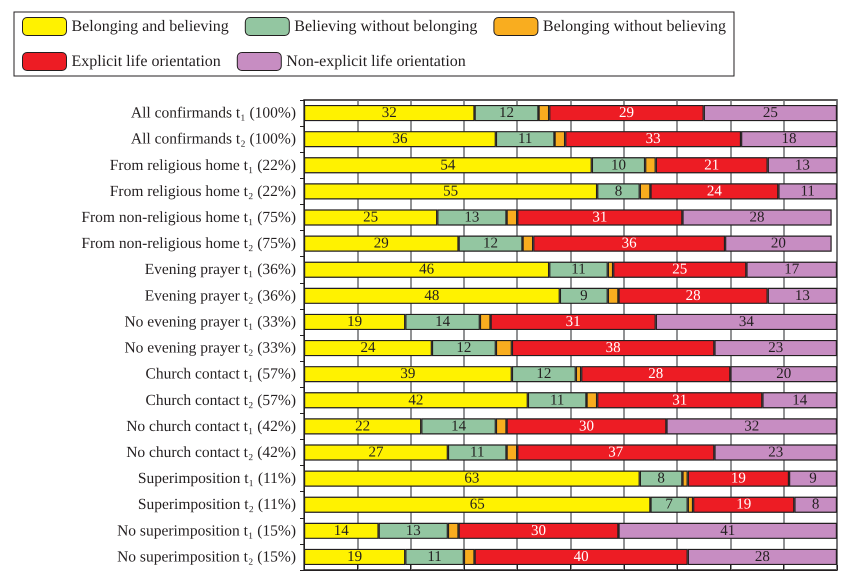 The height and width of the screenshot is (586, 853). I want to click on y-tick-label: No superimposition t₁ (15%), so click(206, 531).